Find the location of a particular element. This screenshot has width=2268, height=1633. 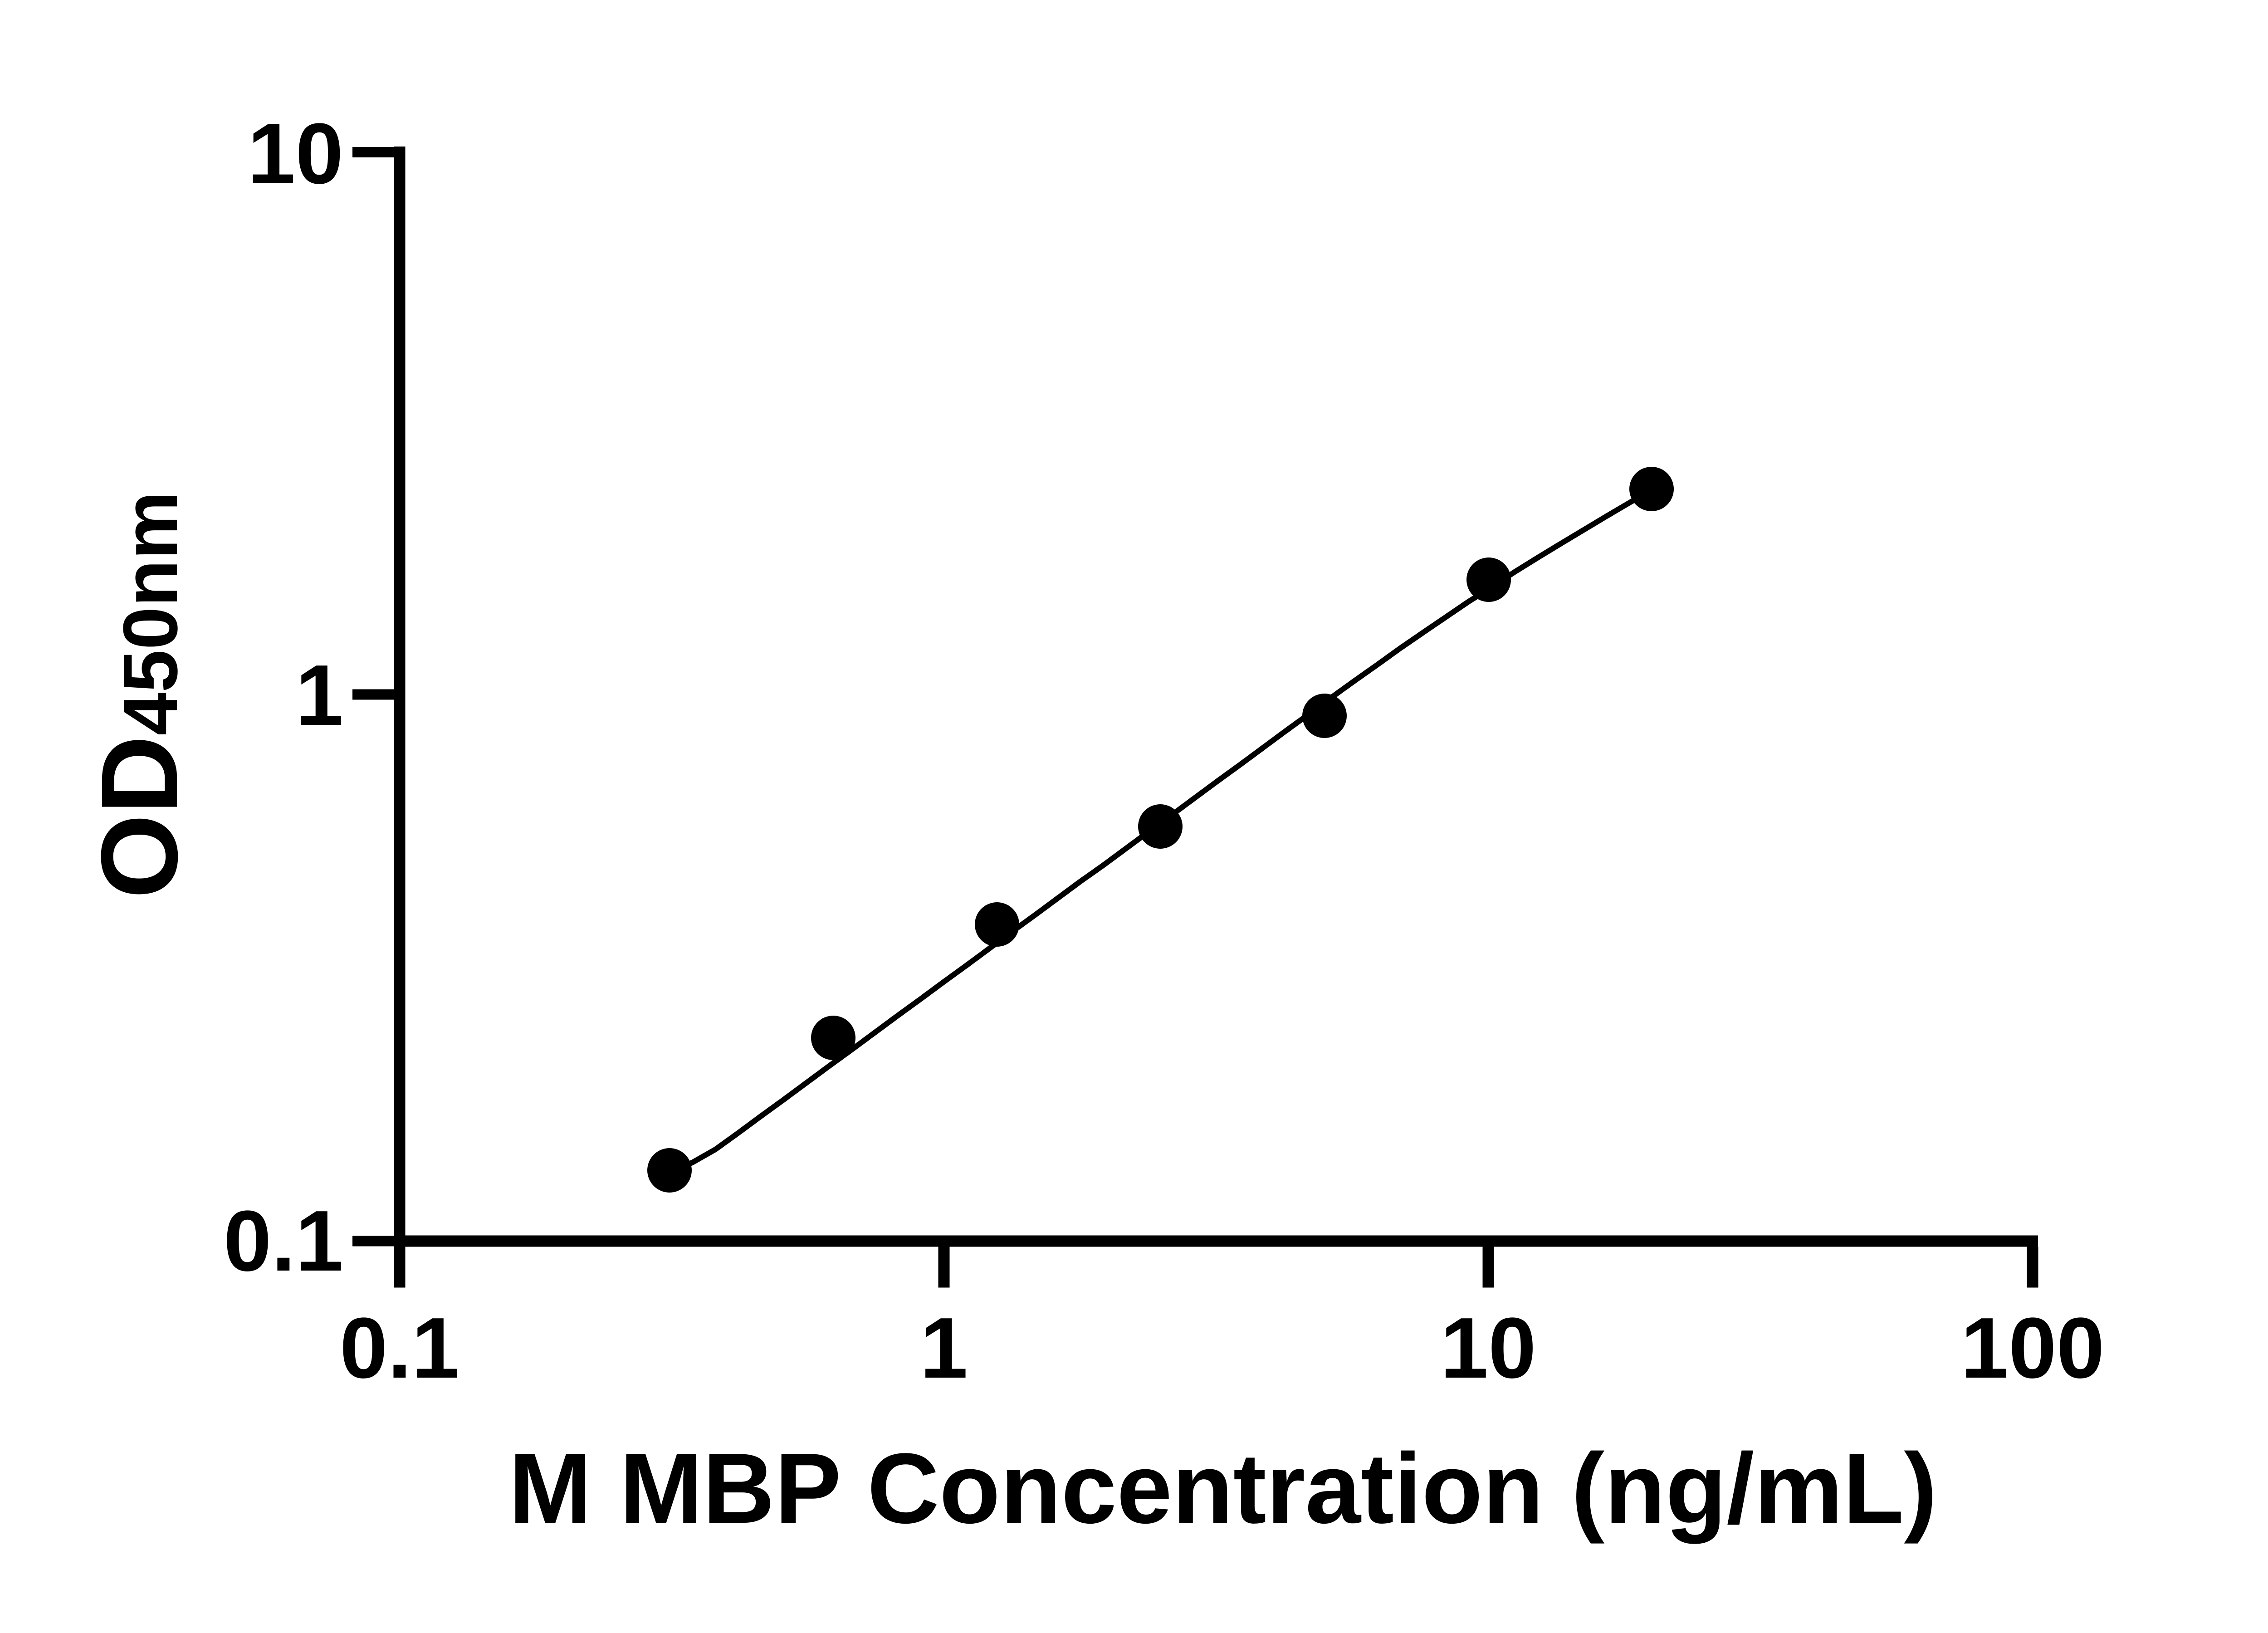

svg-text: OD450nm is located at coordinates (139, 695).